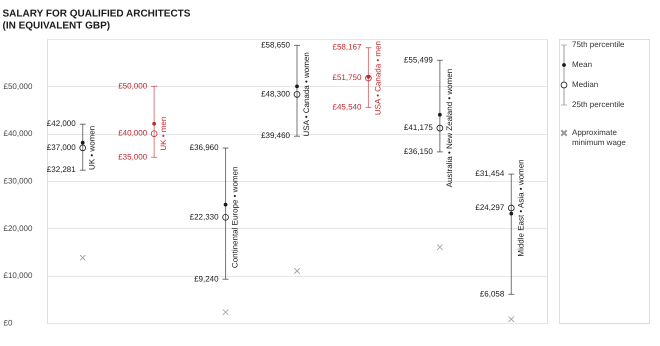 The image size is (660, 346). What do you see at coordinates (18, 86) in the screenshot?
I see `y-tick-label: £50,000` at bounding box center [18, 86].